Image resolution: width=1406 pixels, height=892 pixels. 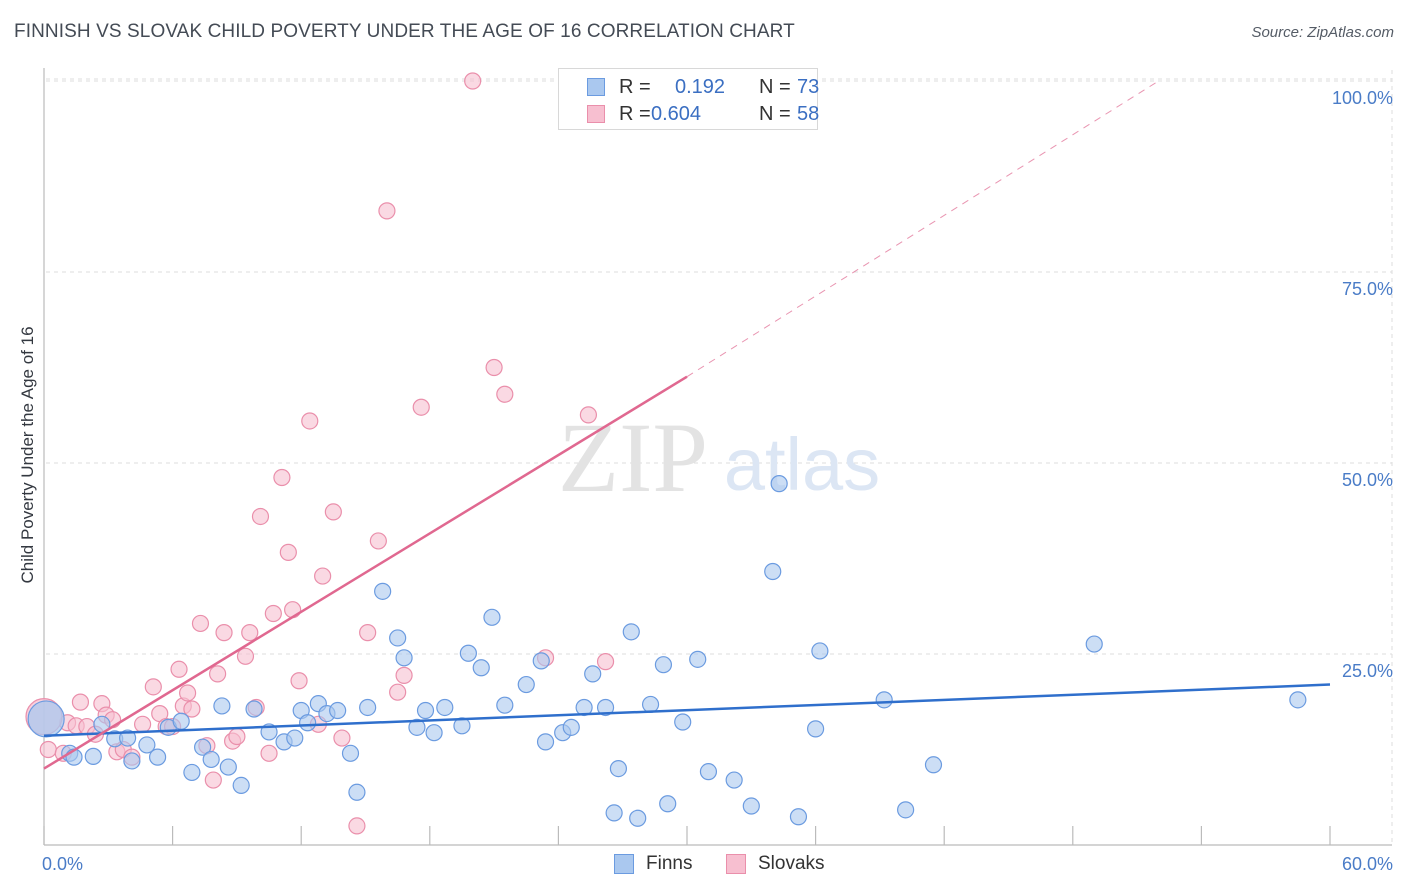 I want to click on legend-r-value-finns: 0.192, so click(x=700, y=87).